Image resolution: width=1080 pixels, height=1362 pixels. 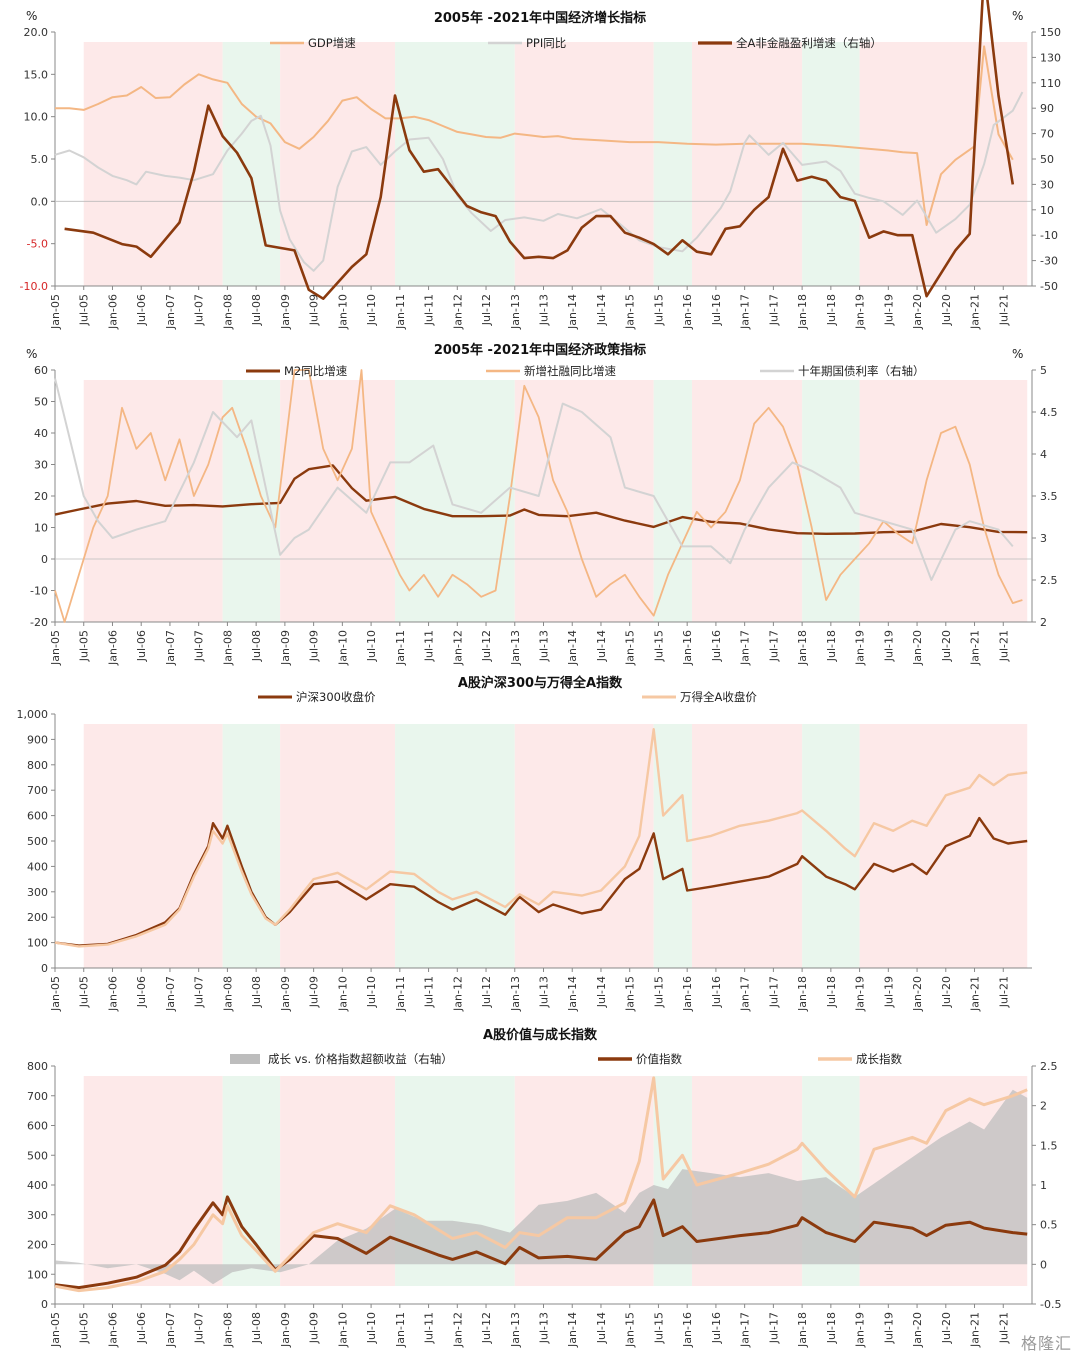 I want to click on x-tick-label: Jul-10, so click(x=371, y=646).